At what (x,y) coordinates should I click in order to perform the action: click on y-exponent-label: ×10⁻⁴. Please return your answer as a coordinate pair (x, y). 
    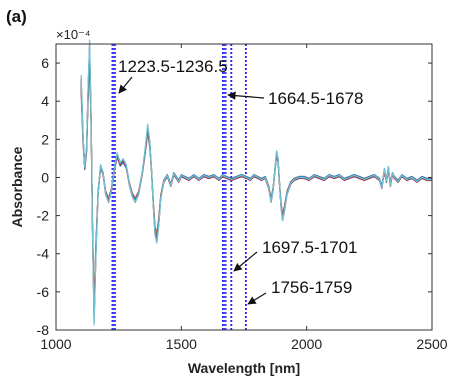
    Looking at the image, I should click on (73, 34).